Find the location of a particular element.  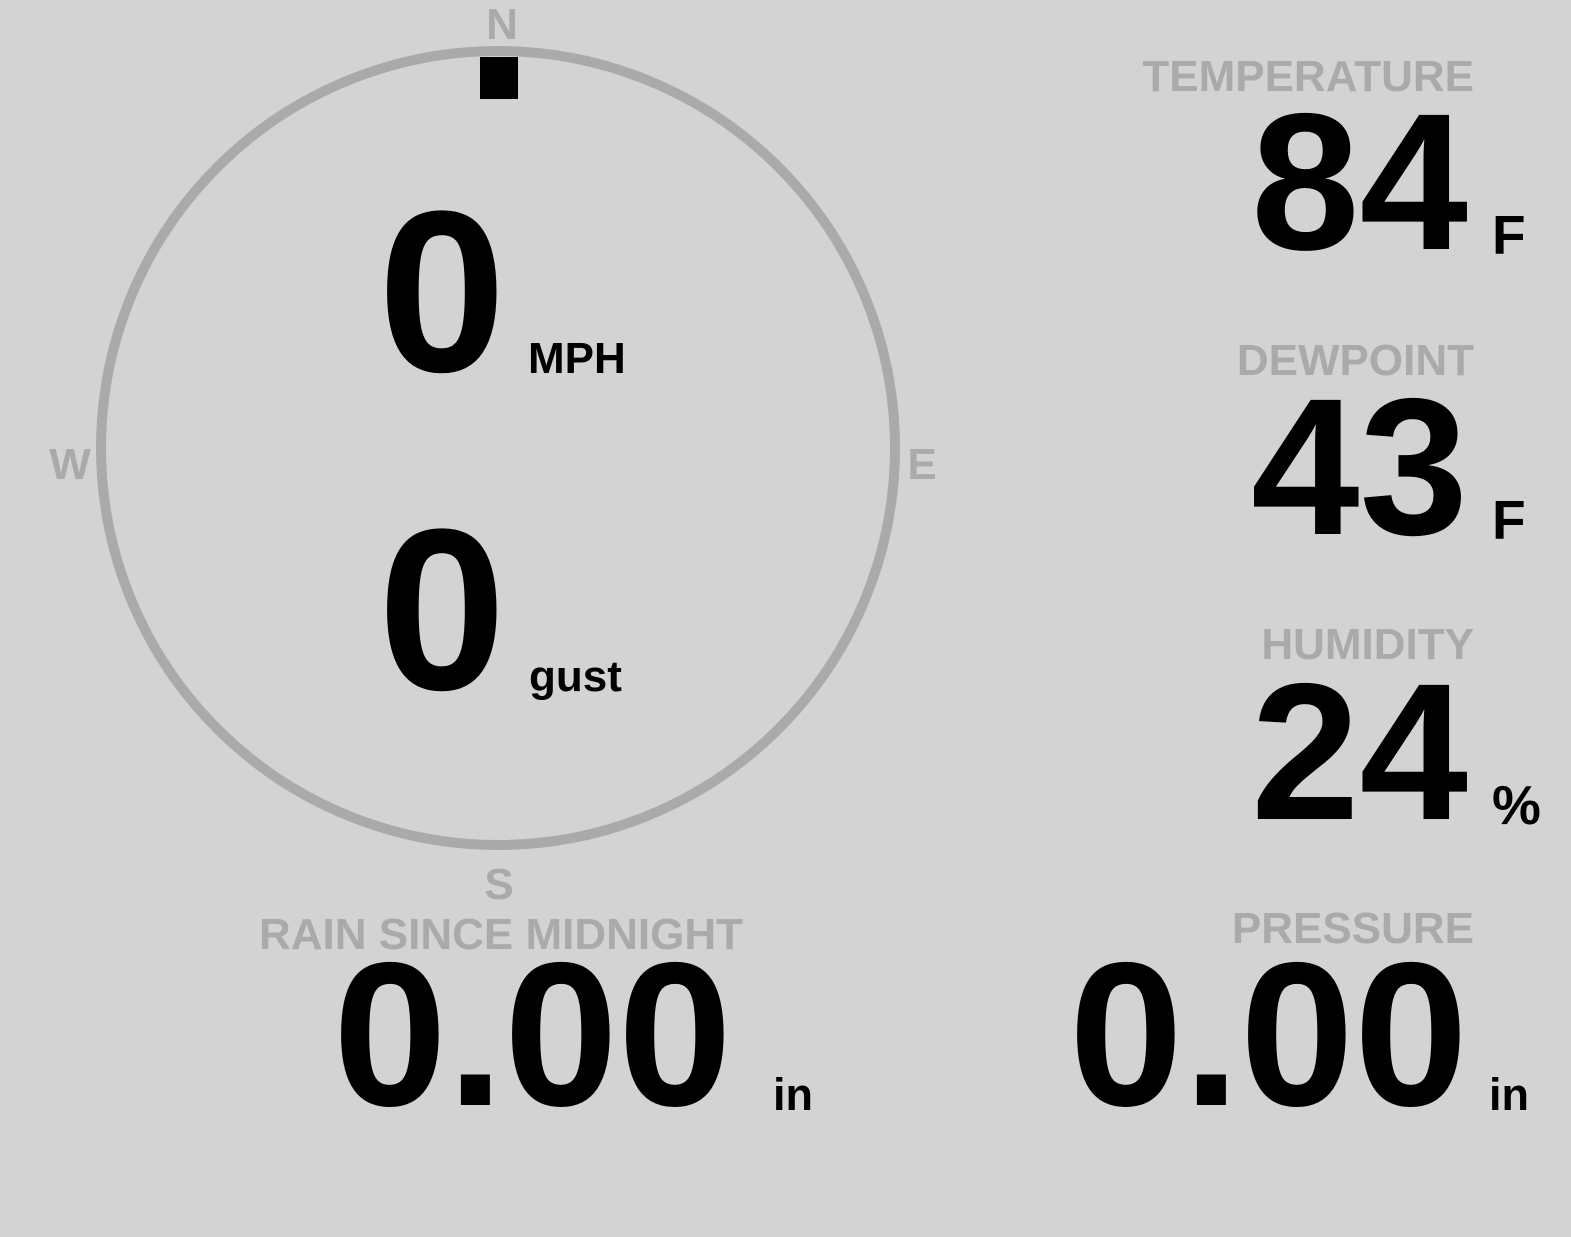

wind-gust-label: gust is located at coordinates (575, 676).